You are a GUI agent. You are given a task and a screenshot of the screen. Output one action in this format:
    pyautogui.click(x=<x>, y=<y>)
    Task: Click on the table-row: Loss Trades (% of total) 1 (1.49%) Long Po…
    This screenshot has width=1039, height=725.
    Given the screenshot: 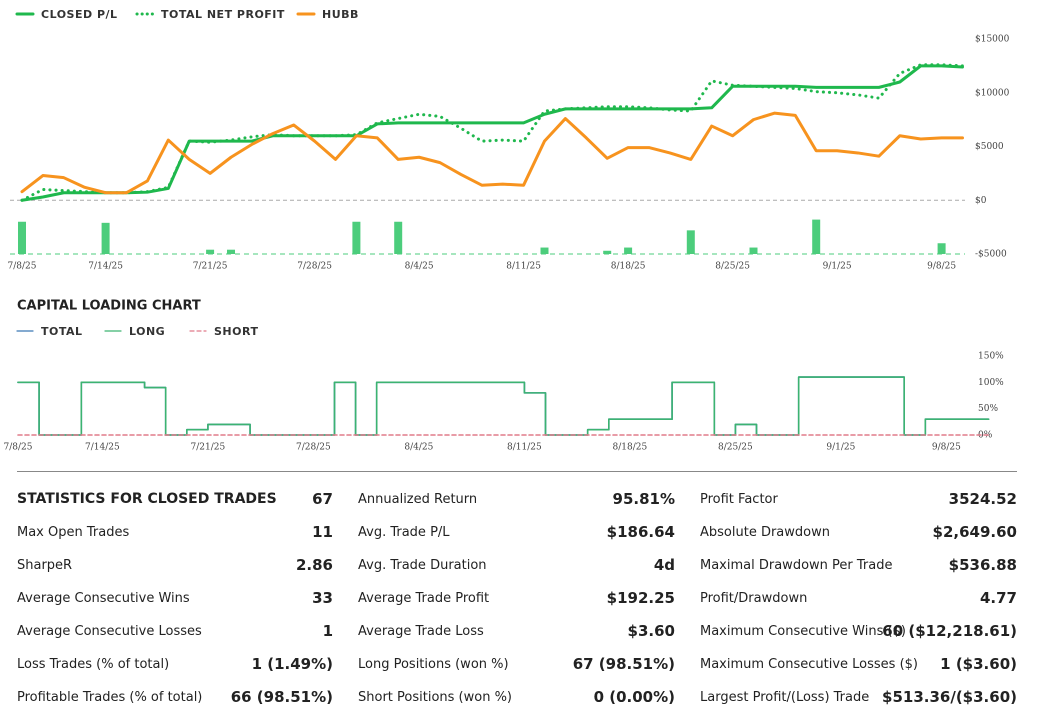 What is the action you would take?
    pyautogui.click(x=519, y=665)
    